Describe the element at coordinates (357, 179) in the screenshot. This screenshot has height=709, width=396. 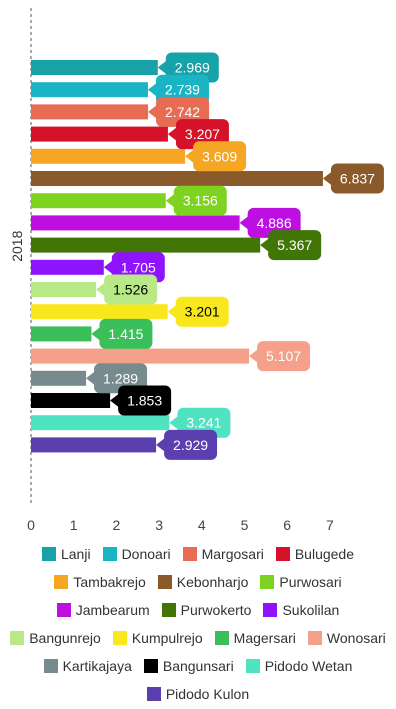
I see `data-label-text: 6.837` at that location.